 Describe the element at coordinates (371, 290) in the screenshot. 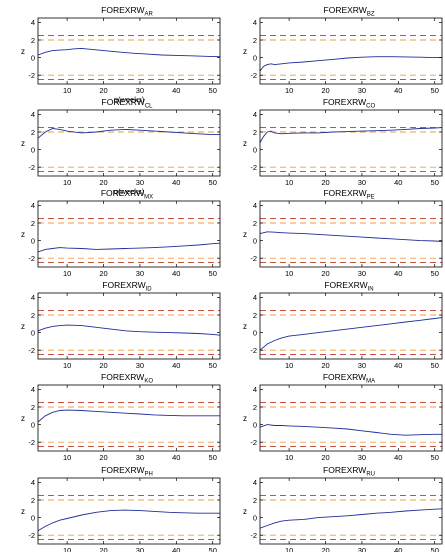

I see `chart-title-subscript: IN` at that location.